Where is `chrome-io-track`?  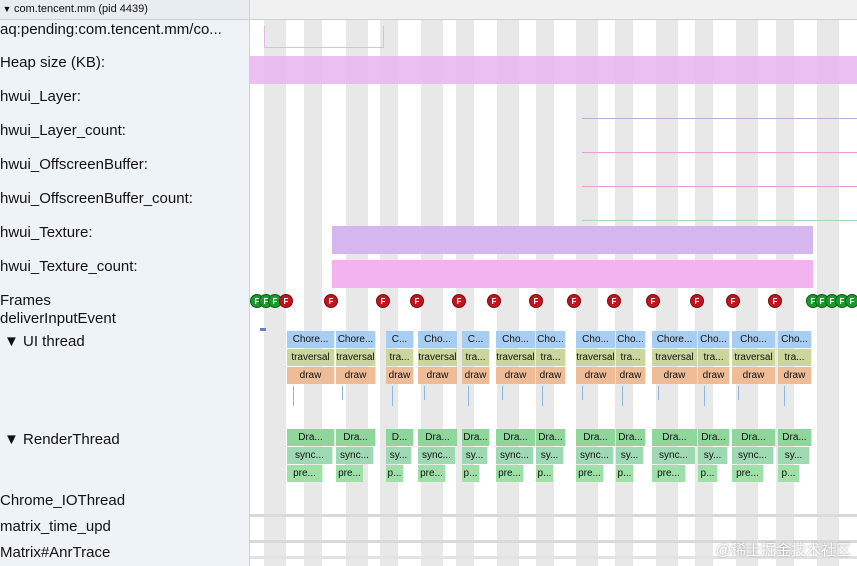
chrome-io-track is located at coordinates (553, 515).